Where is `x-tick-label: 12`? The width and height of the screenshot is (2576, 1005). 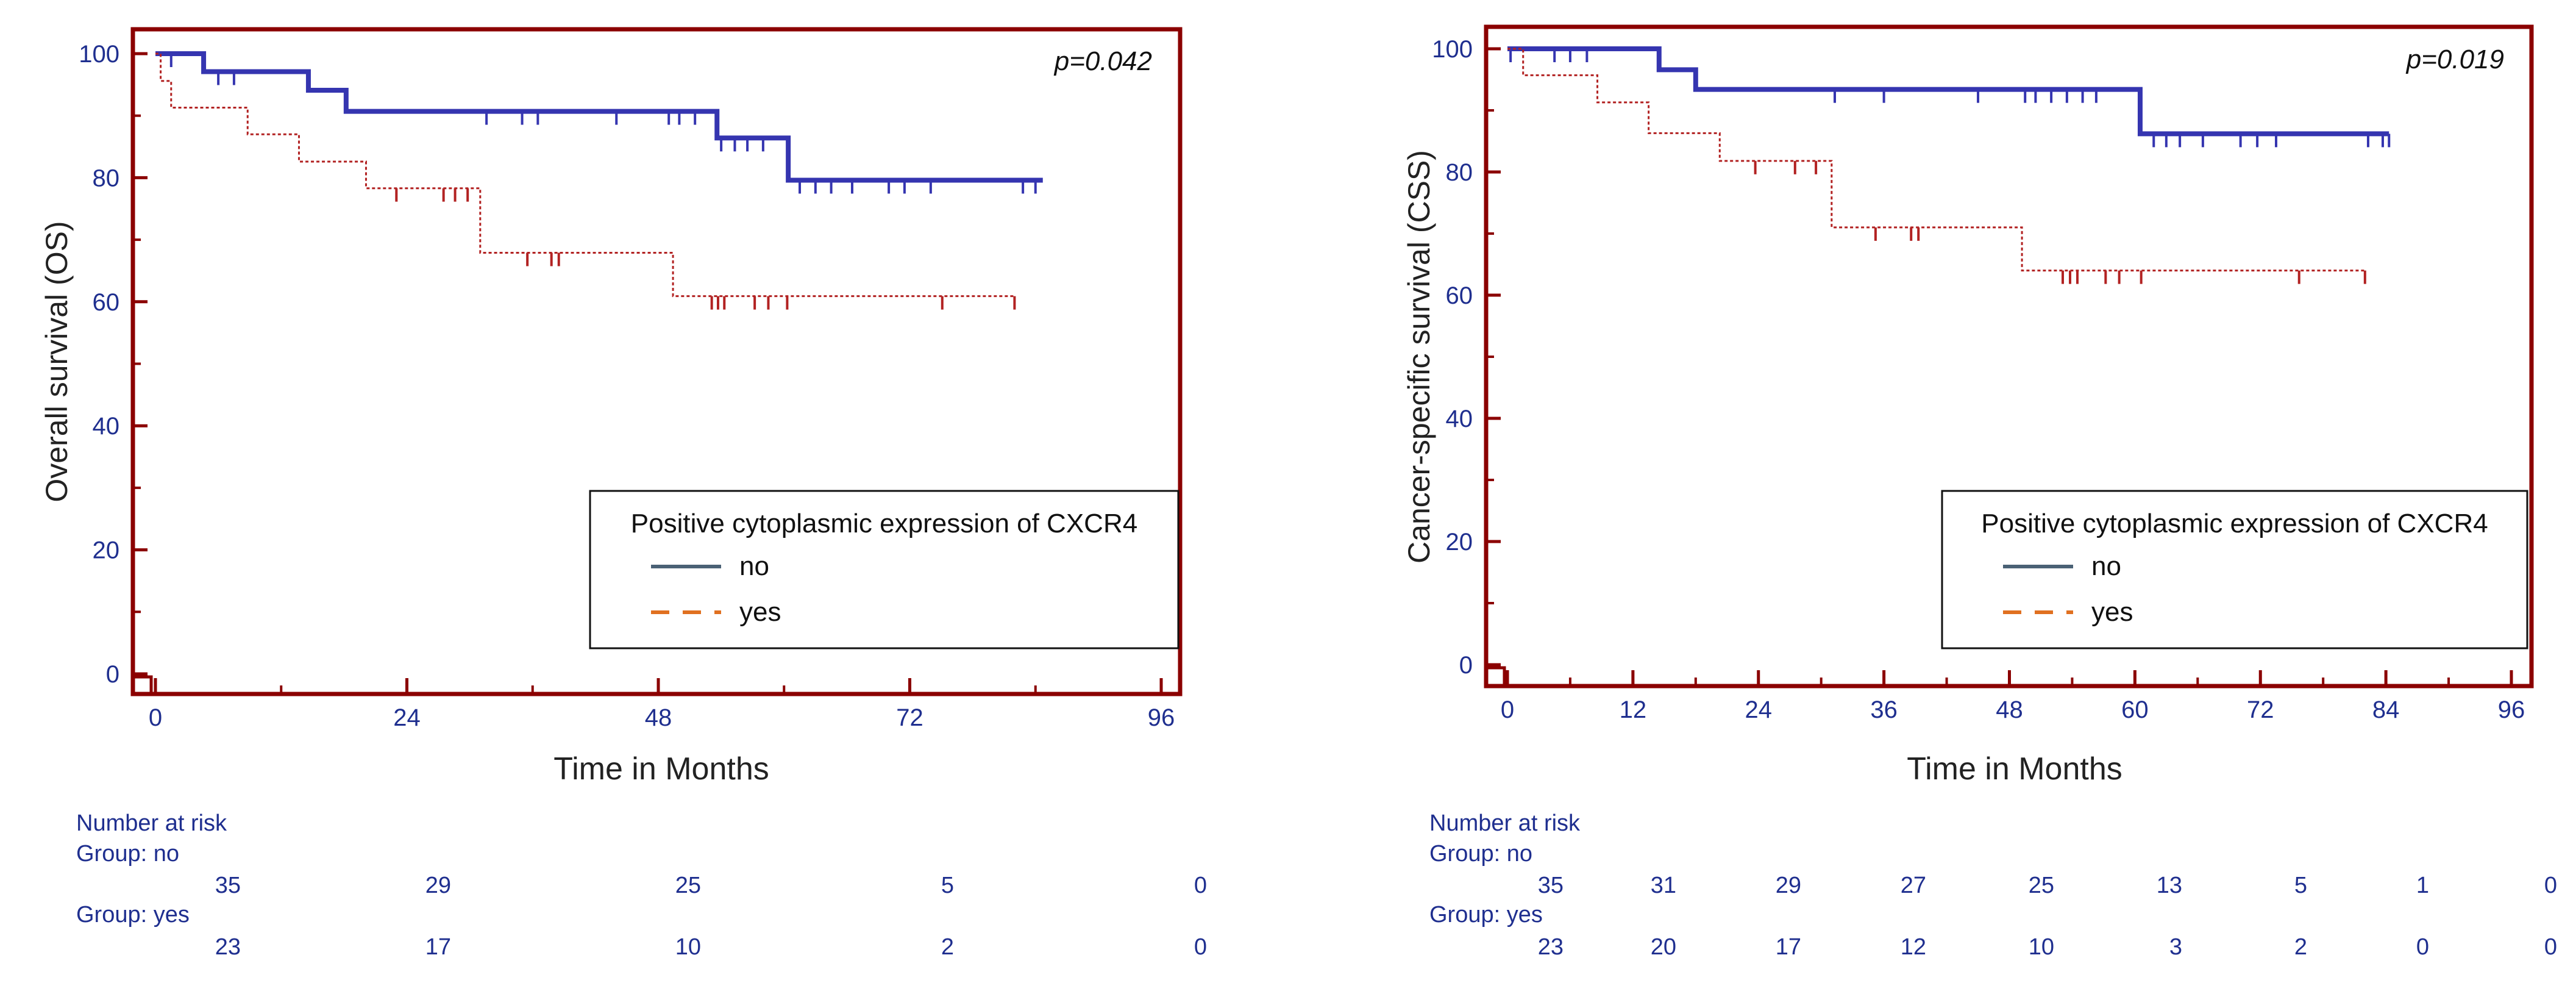 x-tick-label: 12 is located at coordinates (1633, 709).